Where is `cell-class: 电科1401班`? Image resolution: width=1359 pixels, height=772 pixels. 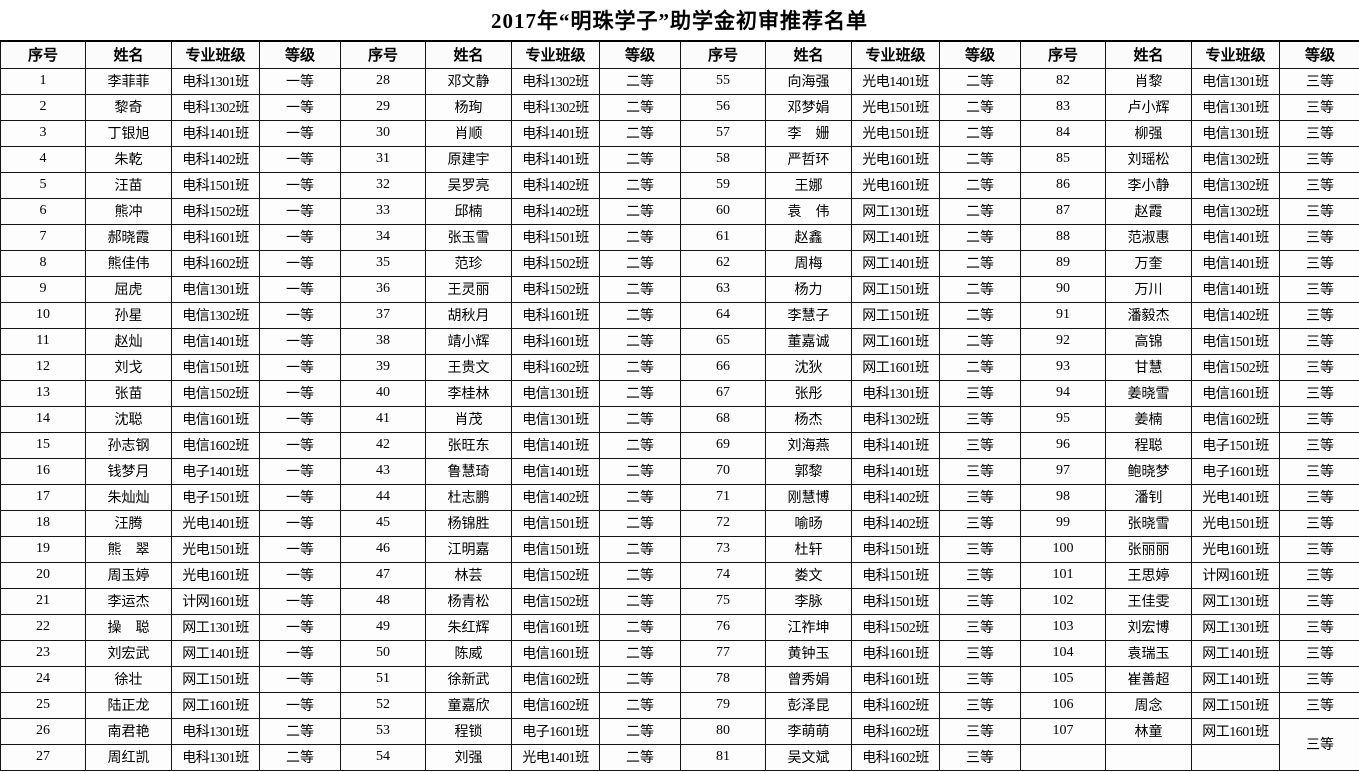 cell-class: 电科1401班 is located at coordinates (555, 159).